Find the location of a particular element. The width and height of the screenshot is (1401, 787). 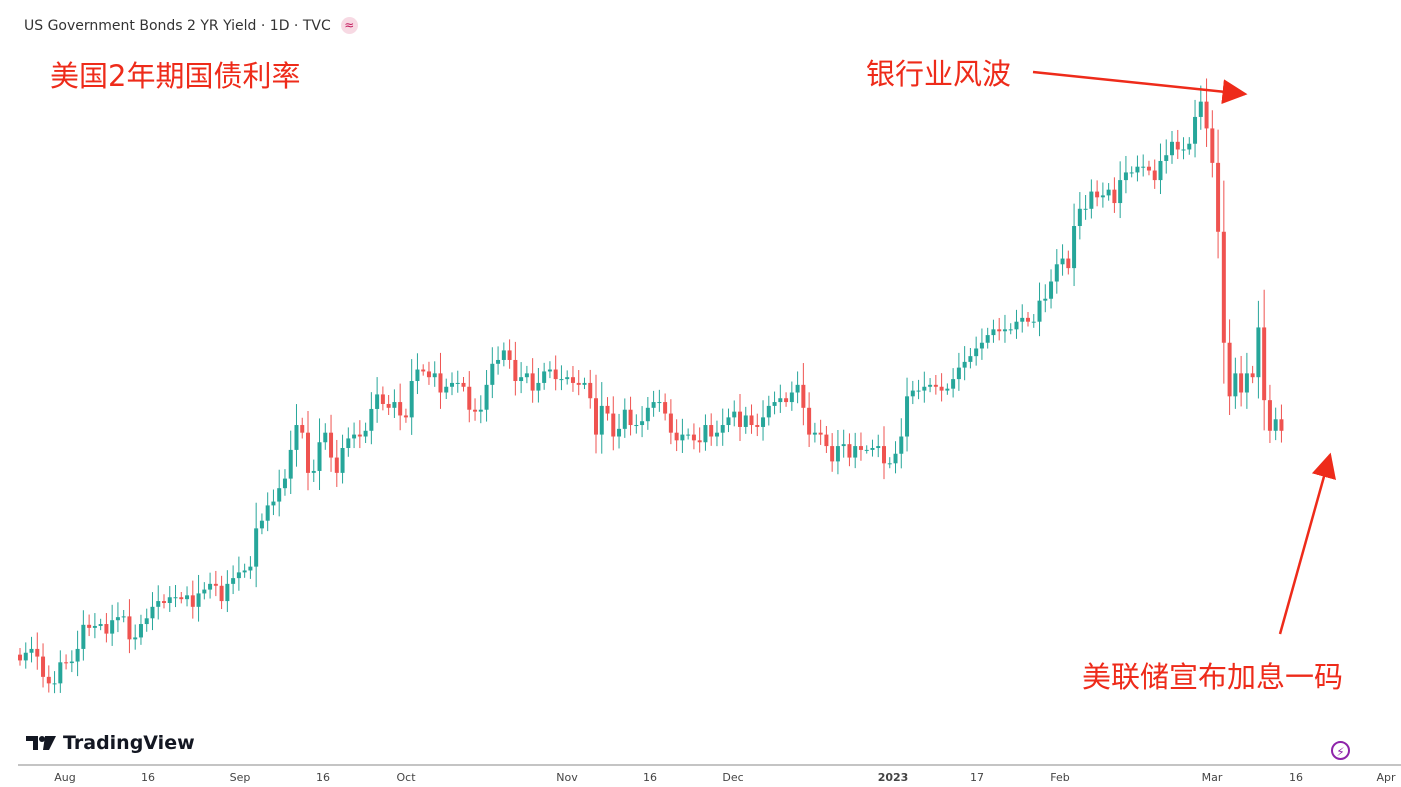

tradingview-logo: TradingView is located at coordinates (110, 743).